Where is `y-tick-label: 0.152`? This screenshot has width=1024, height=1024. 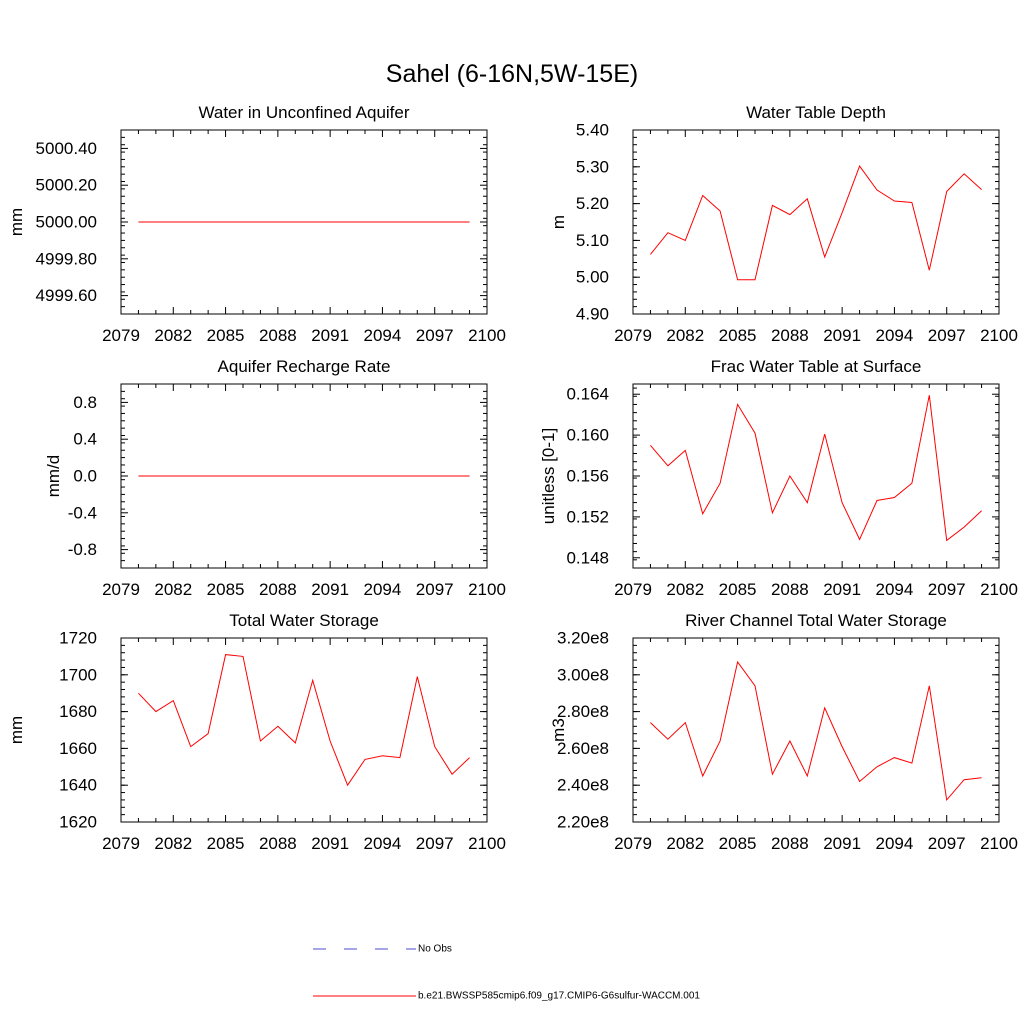 y-tick-label: 0.152 is located at coordinates (587, 516).